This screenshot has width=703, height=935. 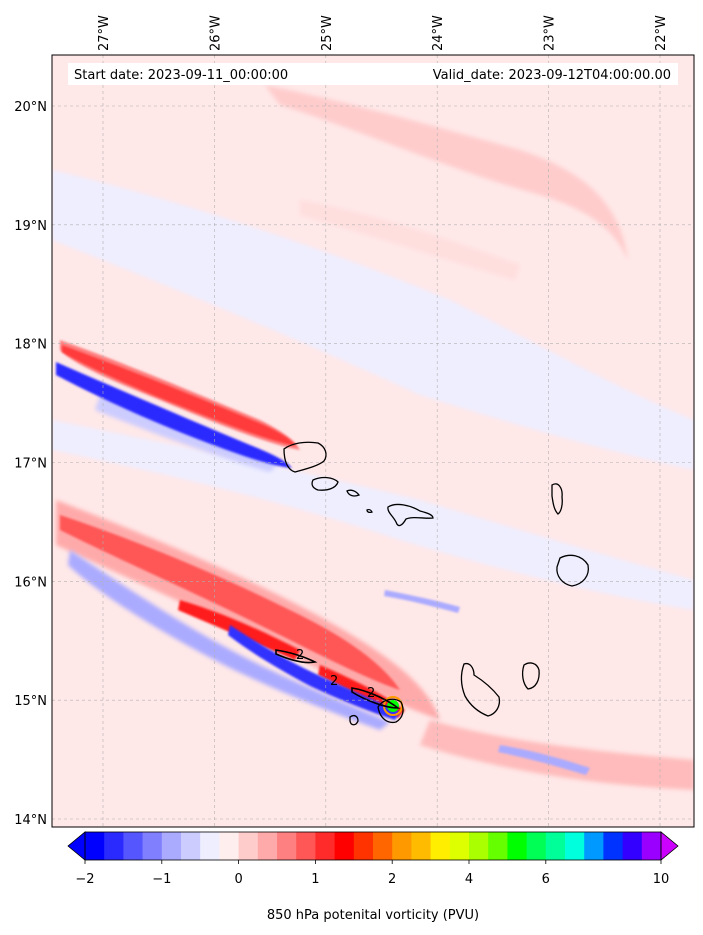 I want to click on pv-field-southeast-pink, so click(x=557, y=755).